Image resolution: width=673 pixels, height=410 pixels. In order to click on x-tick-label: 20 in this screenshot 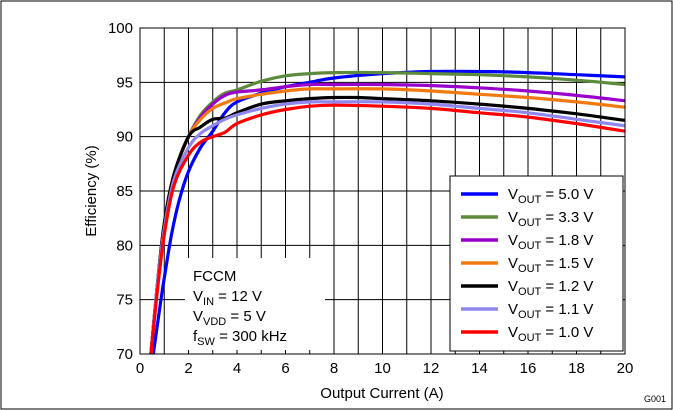, I will do `click(625, 368)`.